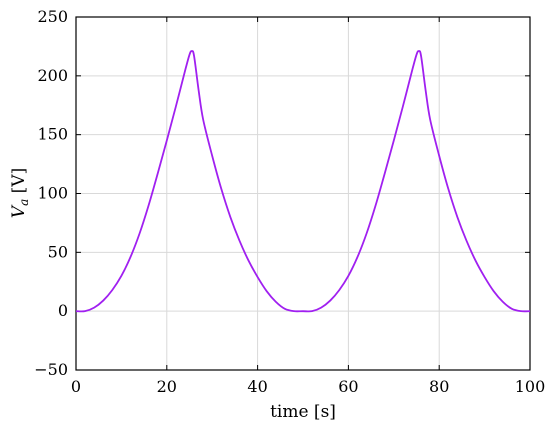  What do you see at coordinates (76, 386) in the screenshot?
I see `x-tick-label: 0` at bounding box center [76, 386].